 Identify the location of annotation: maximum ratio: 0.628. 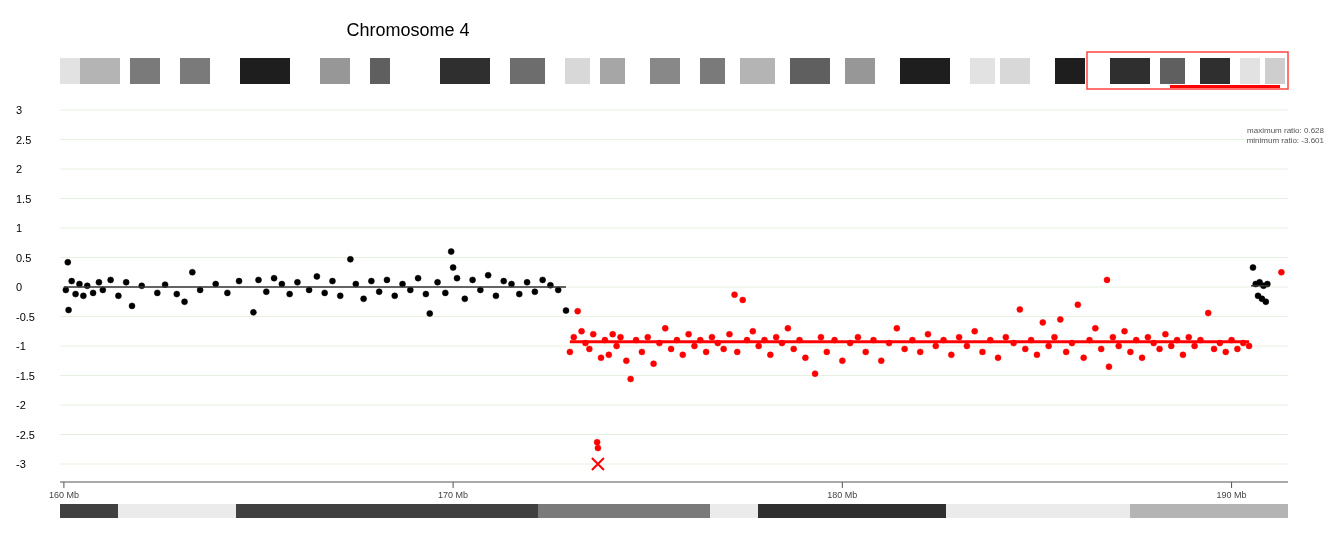
(1286, 130).